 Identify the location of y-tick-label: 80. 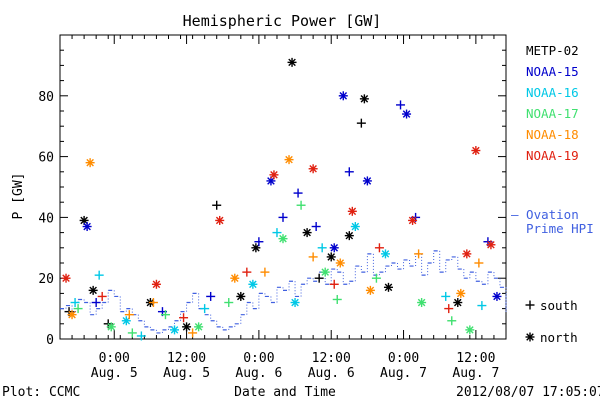
(46, 97).